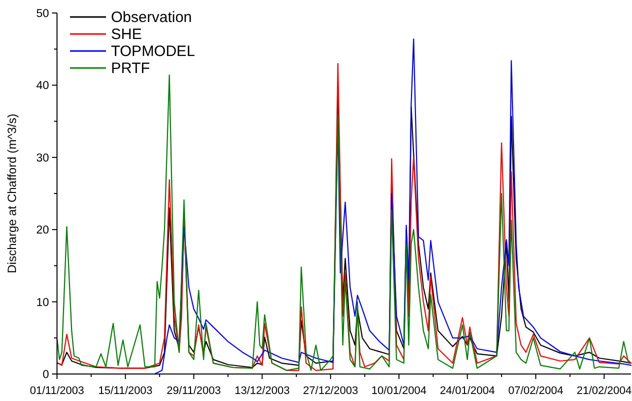 The height and width of the screenshot is (401, 632). Describe the element at coordinates (12, 194) in the screenshot. I see `y-axis-title: Discharge at Chafford (m^3/s)` at that location.